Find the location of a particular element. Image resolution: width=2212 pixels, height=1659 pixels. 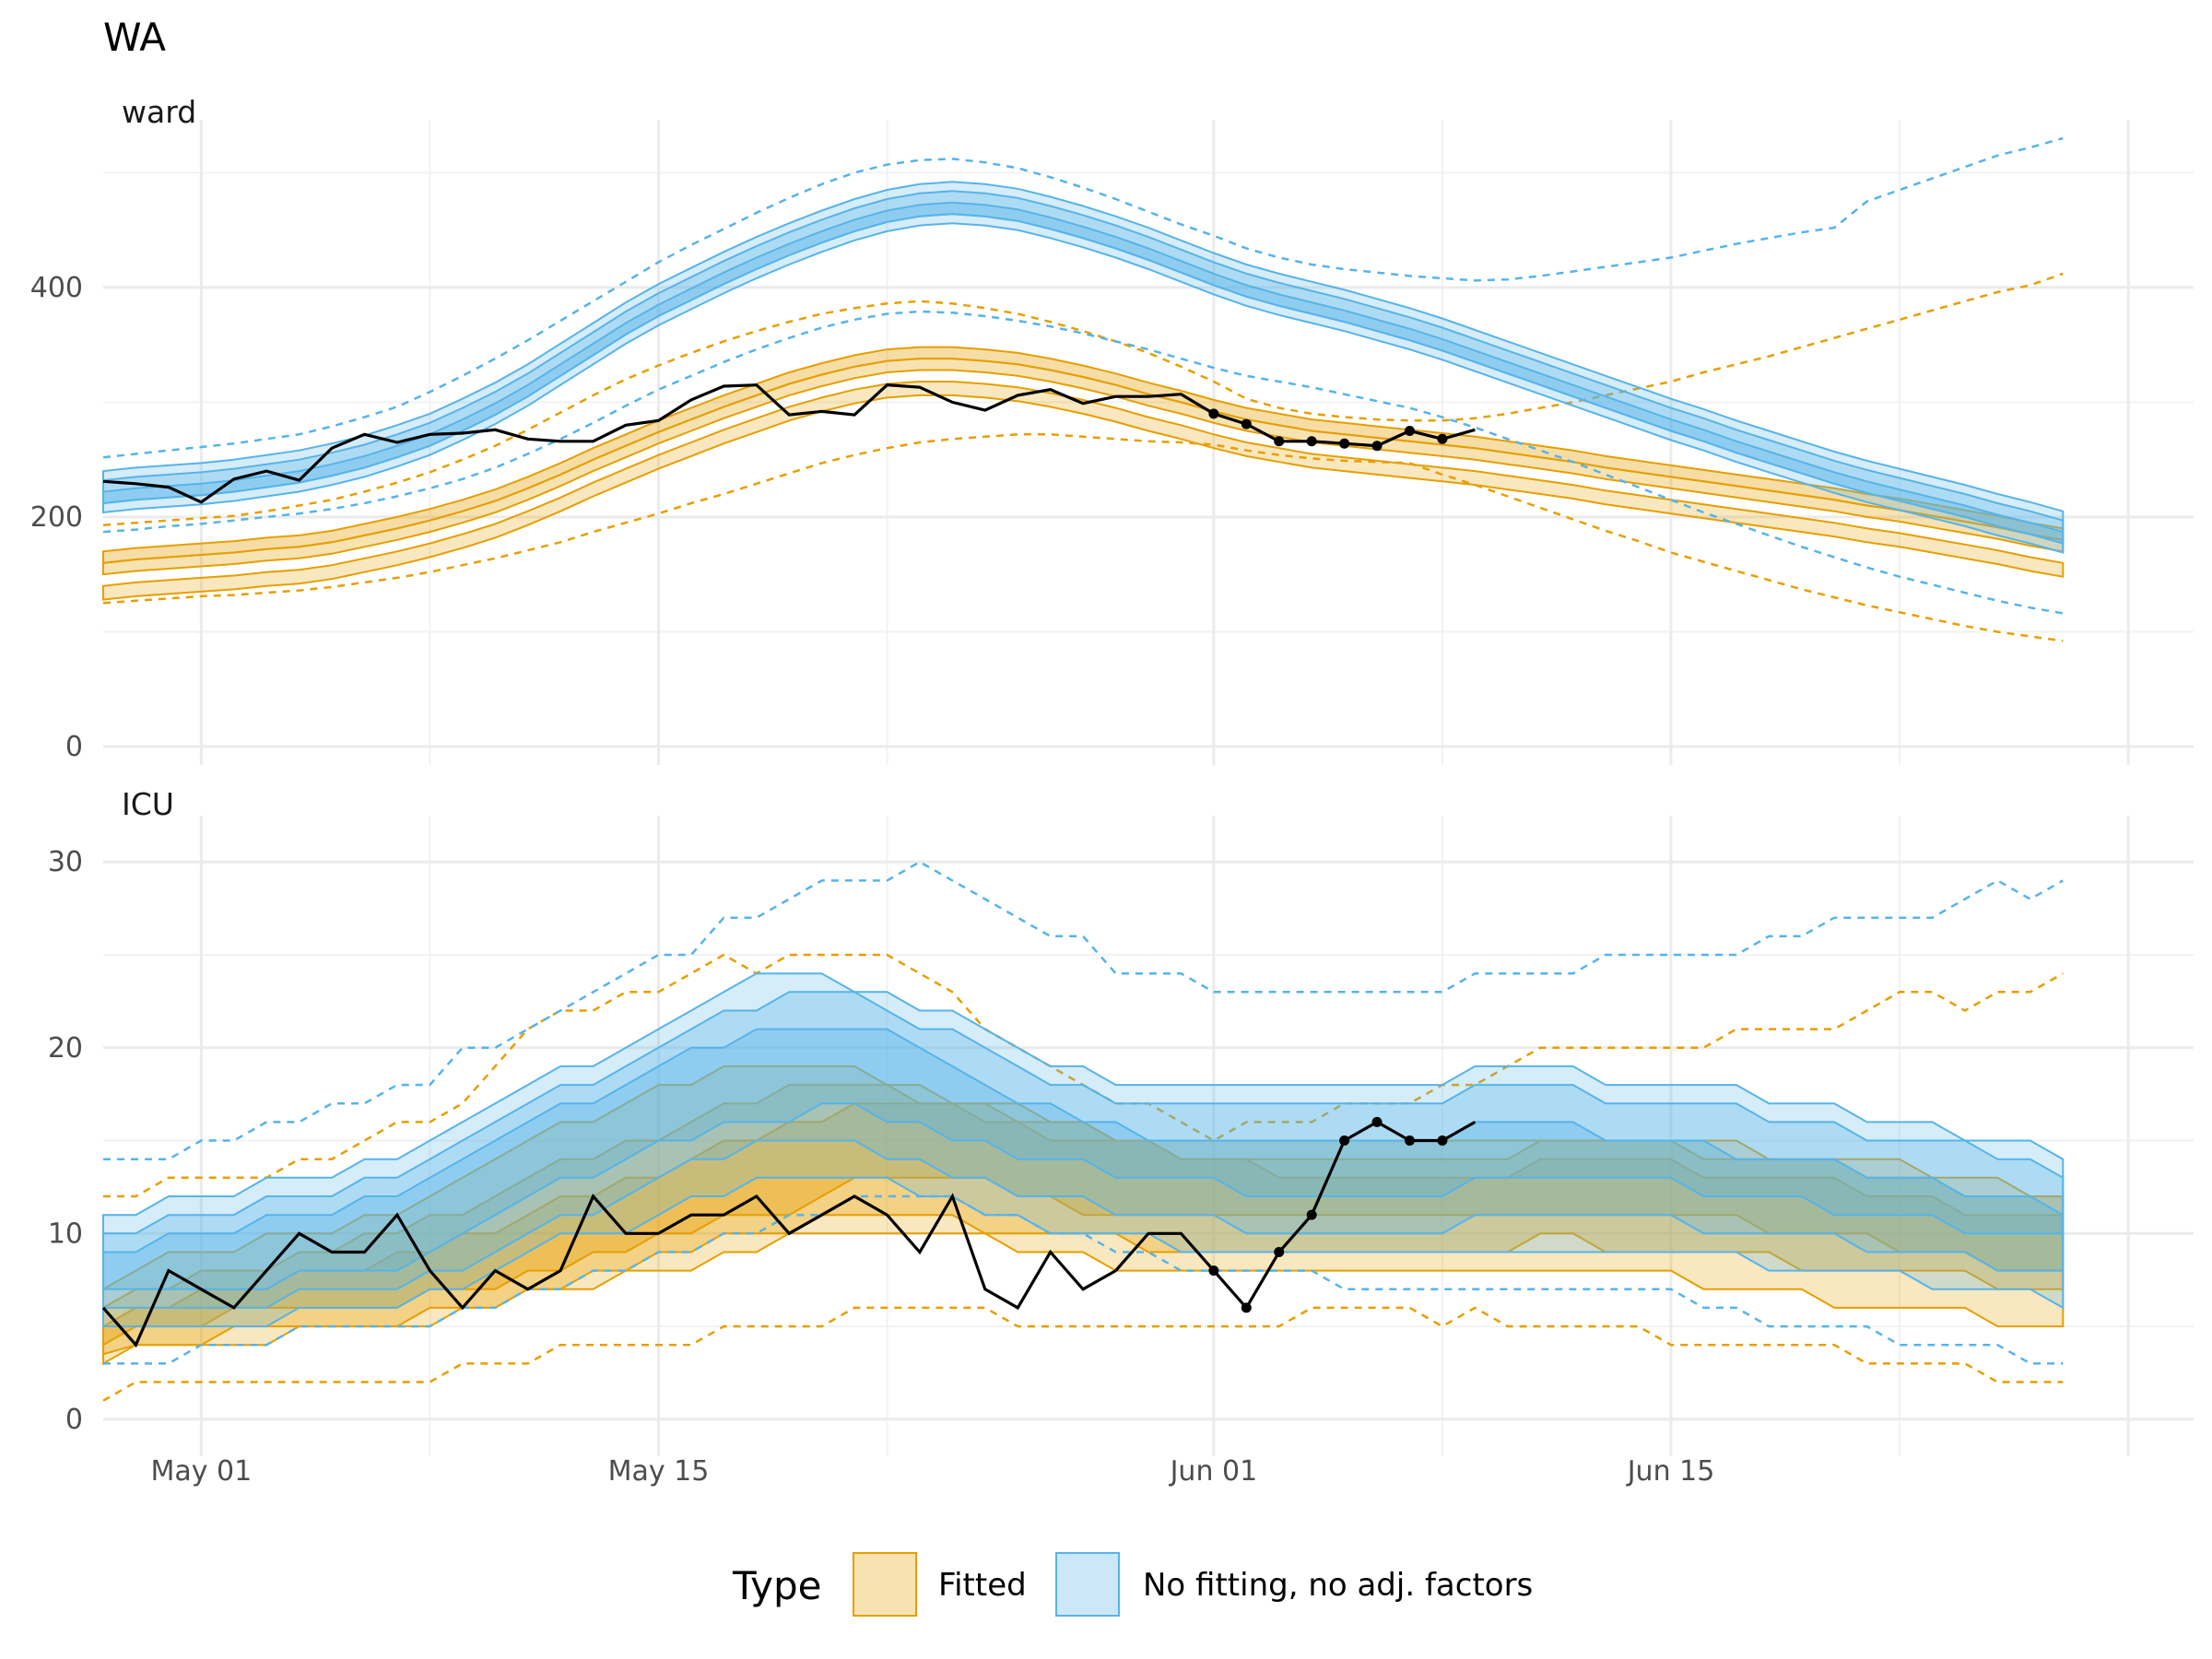

panel-label-ward: ward is located at coordinates (159, 112).